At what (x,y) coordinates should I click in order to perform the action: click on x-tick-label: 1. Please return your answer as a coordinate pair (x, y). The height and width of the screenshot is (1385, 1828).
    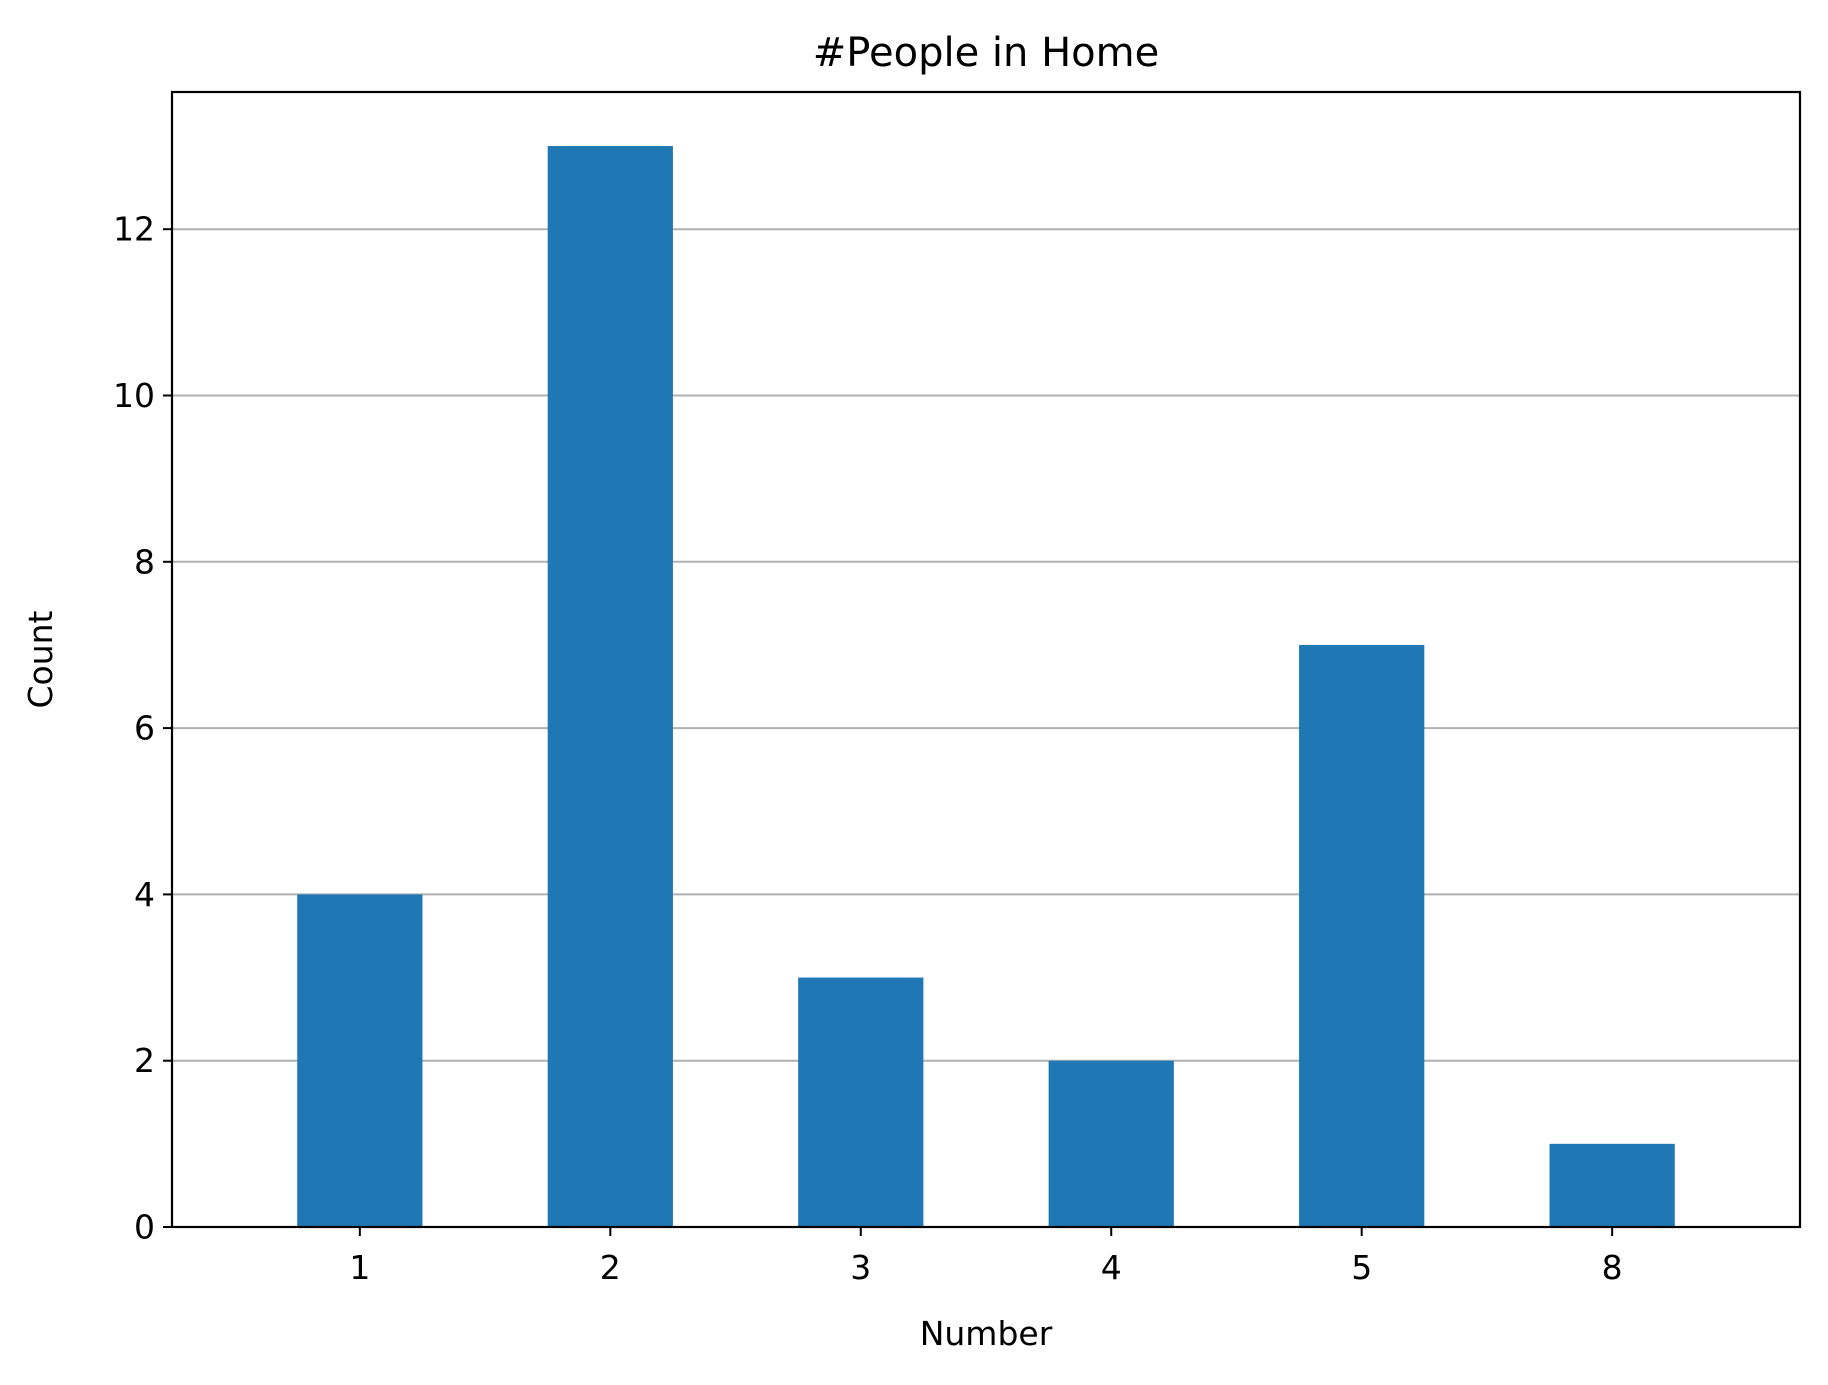
    Looking at the image, I should click on (359, 1267).